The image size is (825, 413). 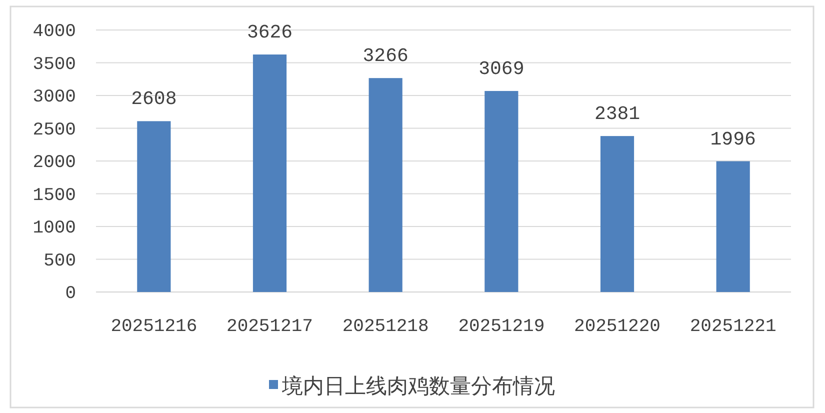 What do you see at coordinates (54, 130) in the screenshot?
I see `y-tick-label: 2500` at bounding box center [54, 130].